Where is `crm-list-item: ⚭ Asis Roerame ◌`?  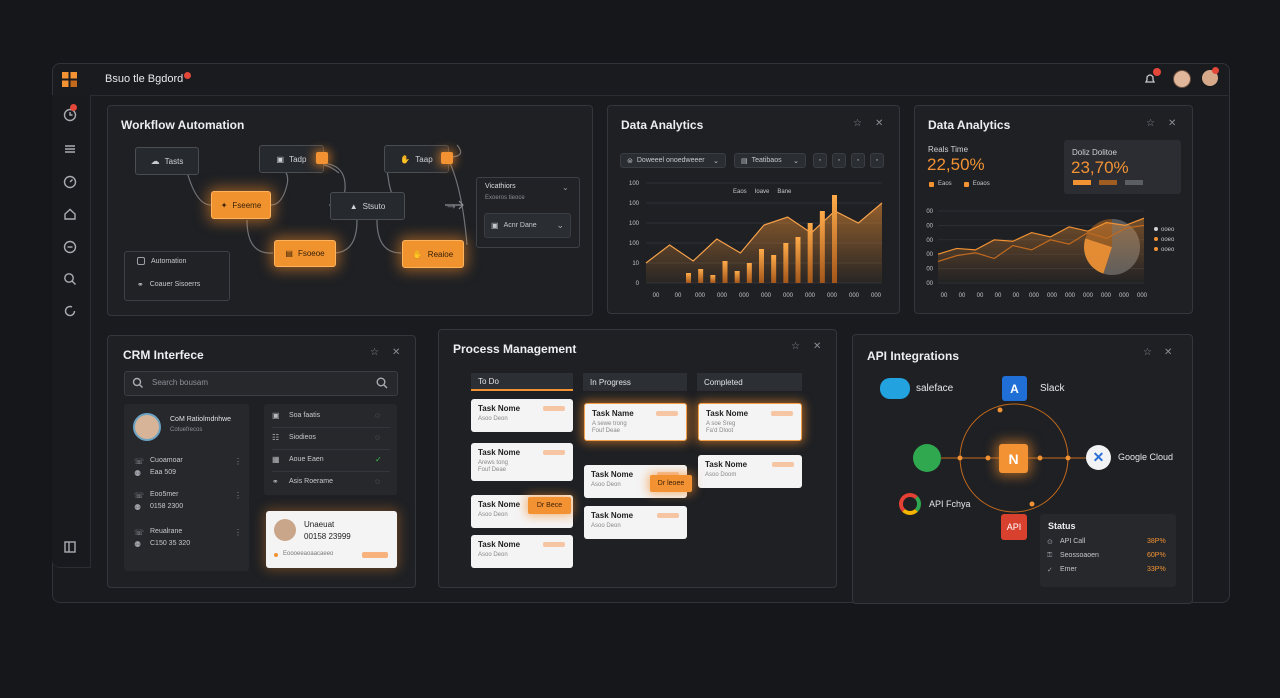 crm-list-item: ⚭ Asis Roerame ◌ is located at coordinates (331, 485).